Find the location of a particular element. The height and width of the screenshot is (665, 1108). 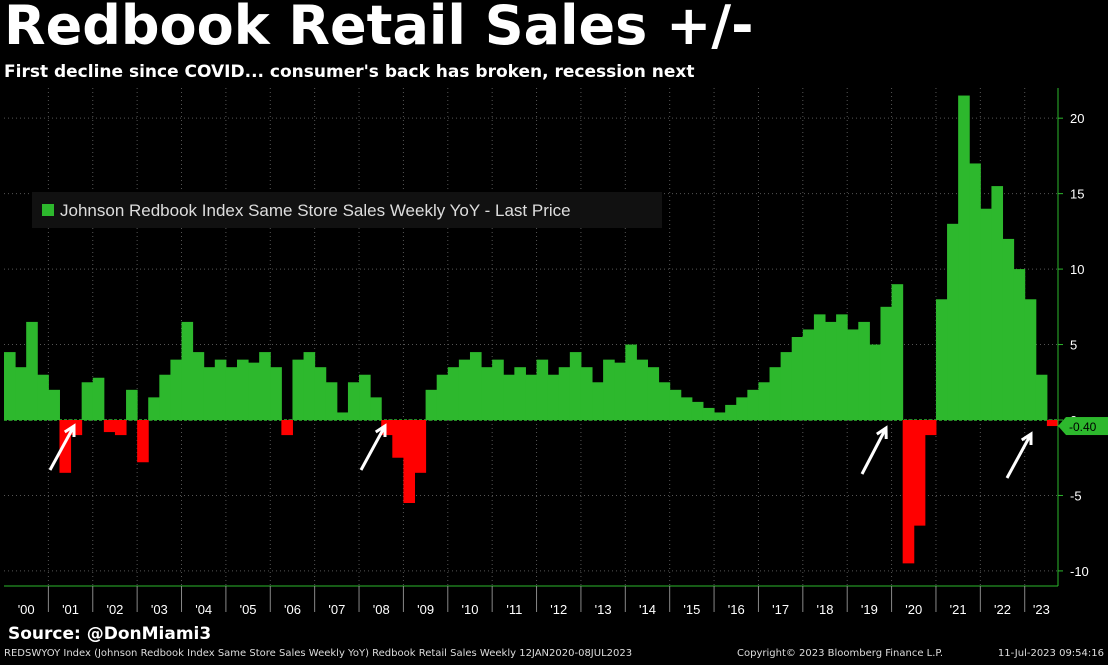

x-tick-label: '22 is located at coordinates (1002, 609).